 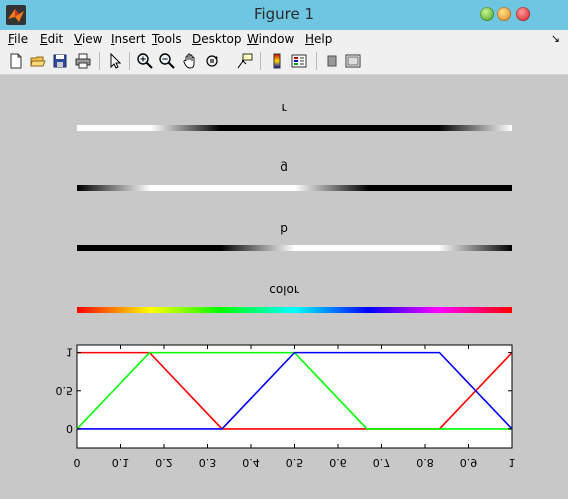 What do you see at coordinates (338, 462) in the screenshot?
I see `x-tick-label: 0.6` at bounding box center [338, 462].